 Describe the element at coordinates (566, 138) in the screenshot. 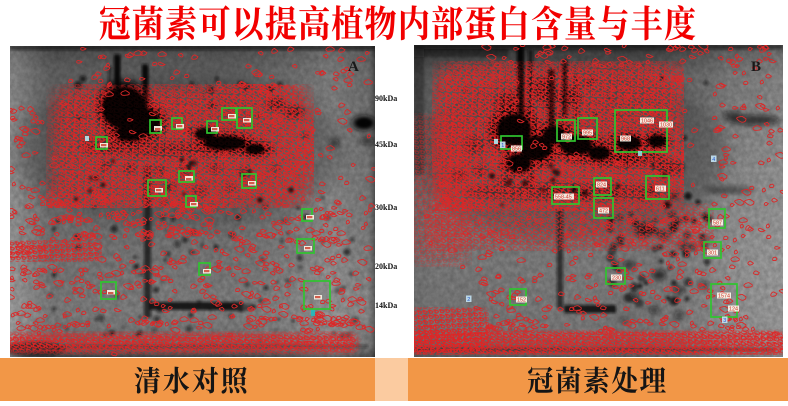

I see `svg-text: 972` at that location.